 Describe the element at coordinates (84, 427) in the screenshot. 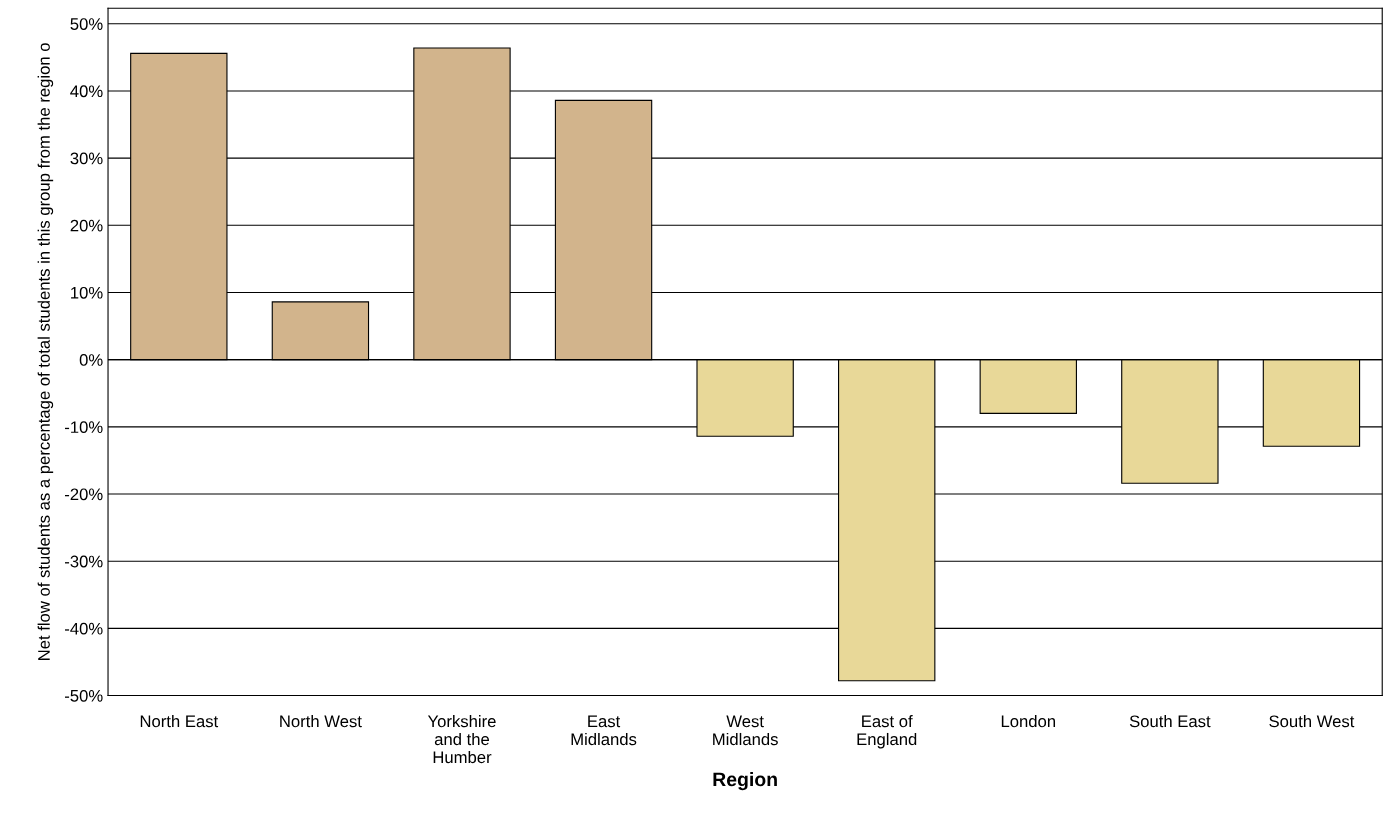

I see `y-tick-label: -10%` at that location.